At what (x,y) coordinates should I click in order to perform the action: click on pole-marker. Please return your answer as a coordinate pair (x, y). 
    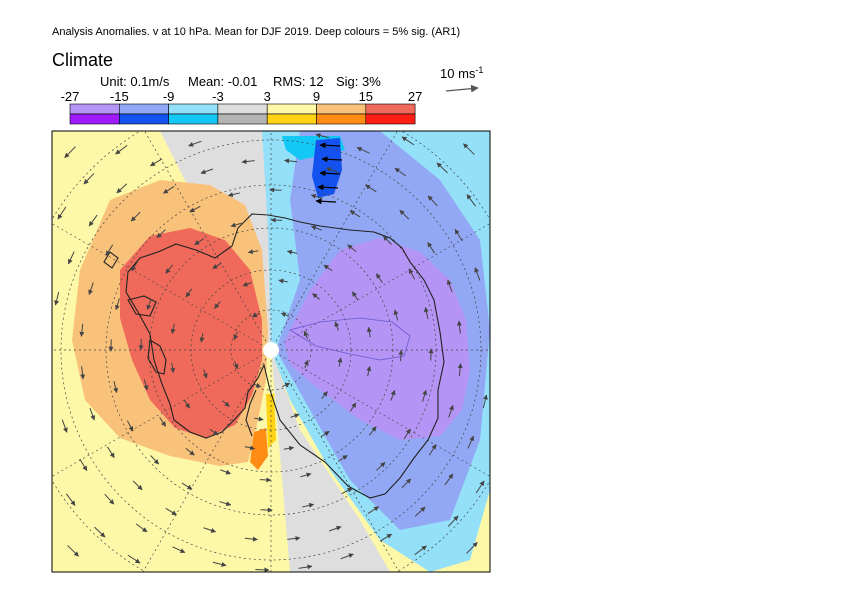
    Looking at the image, I should click on (271, 350).